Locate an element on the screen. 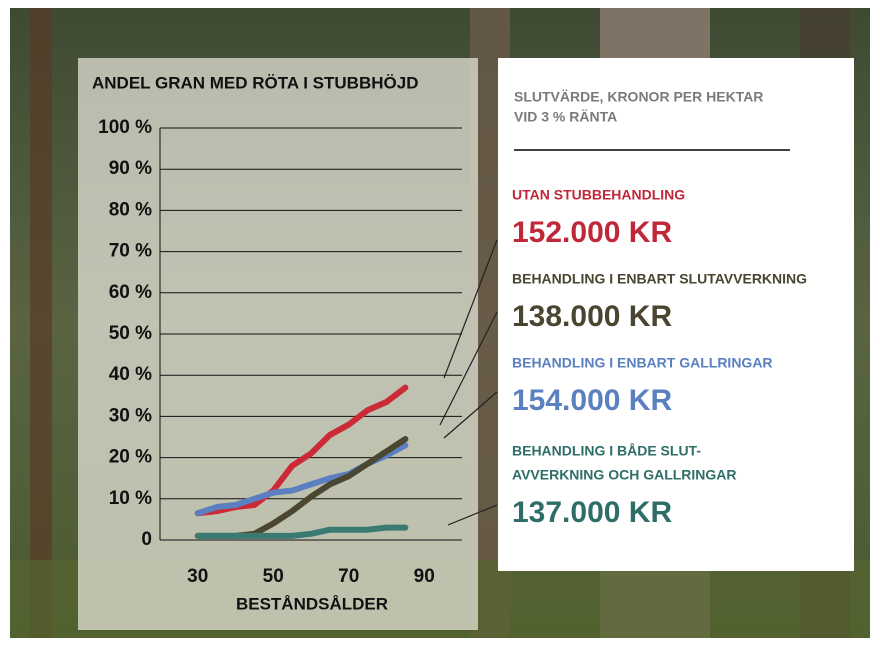 Image resolution: width=880 pixels, height=650 pixels. legend-label: BEHANDLING I ENBART GALLRINGAR is located at coordinates (642, 363).